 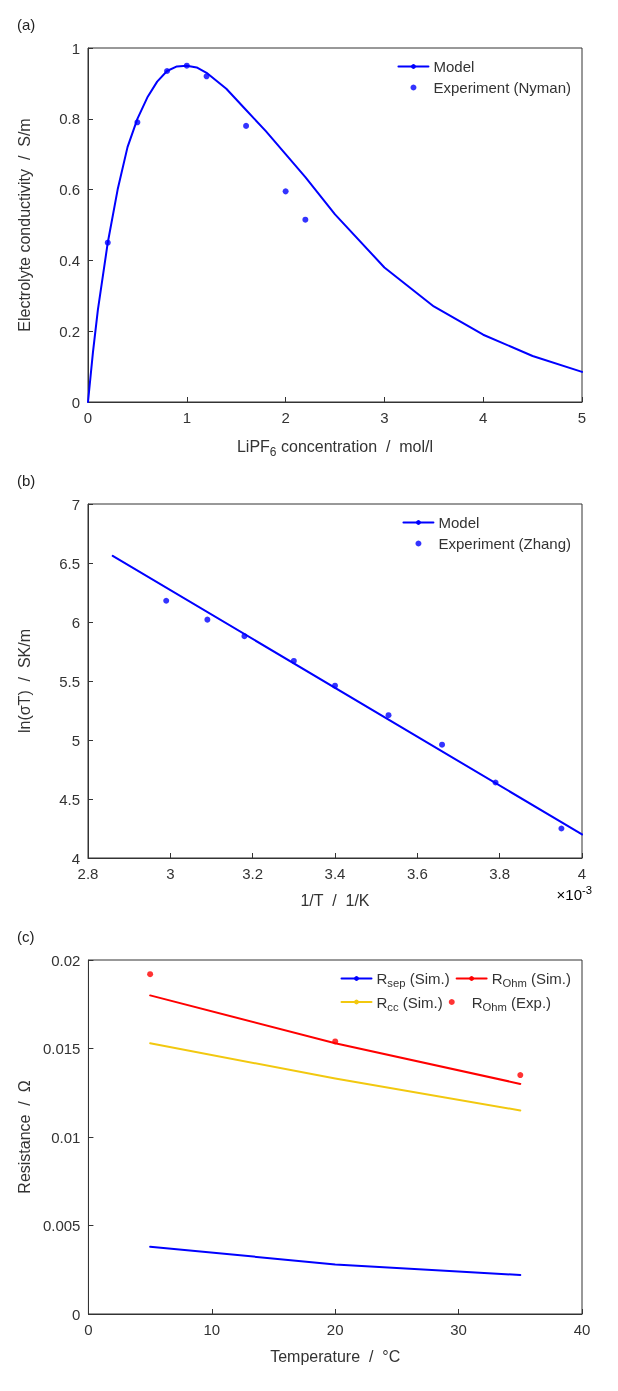 What do you see at coordinates (75, 504) in the screenshot?
I see `y-tick-label: 7` at bounding box center [75, 504].